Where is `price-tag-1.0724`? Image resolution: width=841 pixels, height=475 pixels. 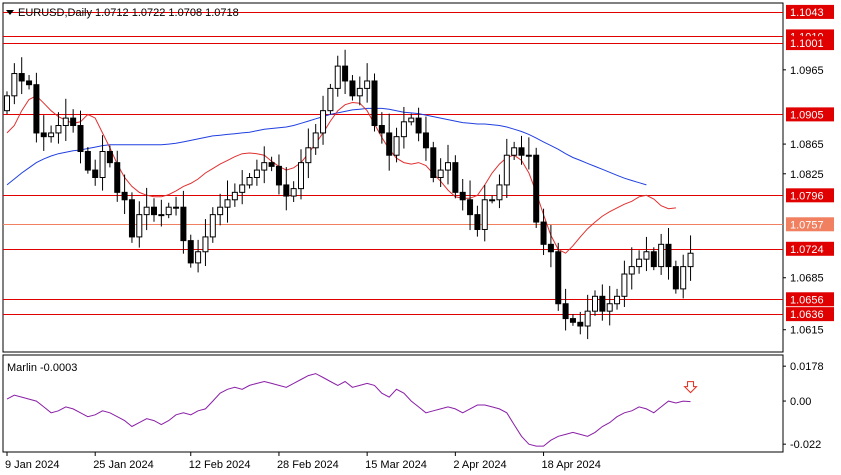
price-tag-1.0724 is located at coordinates (810, 248).